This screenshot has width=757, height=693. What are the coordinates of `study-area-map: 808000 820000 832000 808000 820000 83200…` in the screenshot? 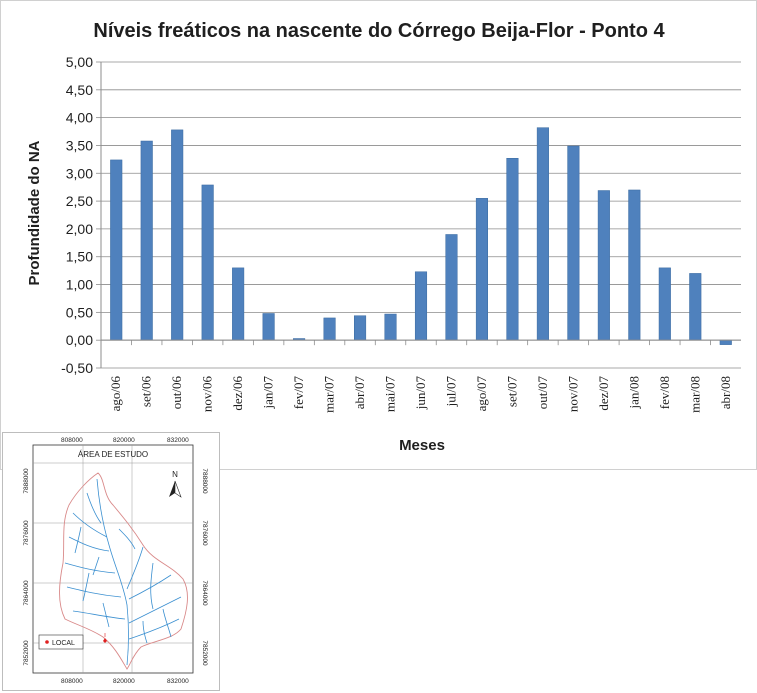 It's located at (111, 561).